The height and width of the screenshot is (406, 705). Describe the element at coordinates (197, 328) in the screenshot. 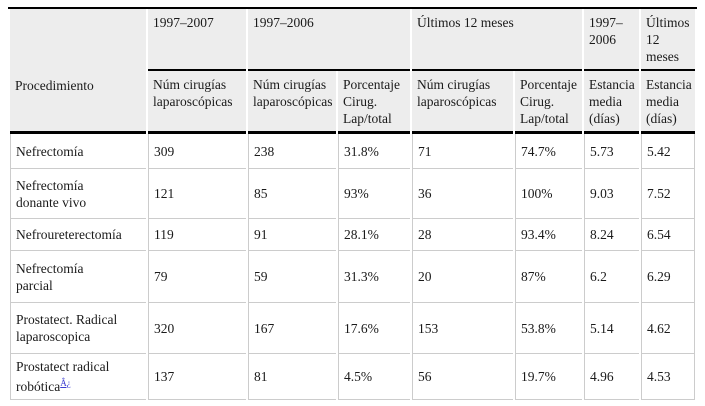

I see `cell-value: 320` at that location.